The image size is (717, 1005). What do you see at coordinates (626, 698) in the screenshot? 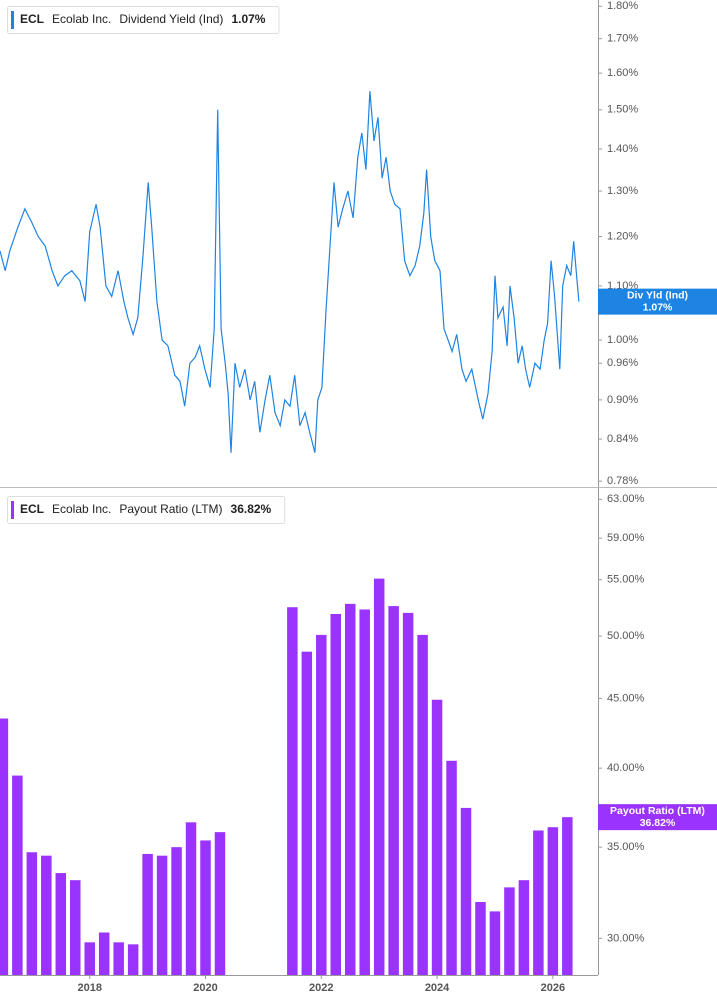
I see `y-tick-label: 45.00%` at bounding box center [626, 698].